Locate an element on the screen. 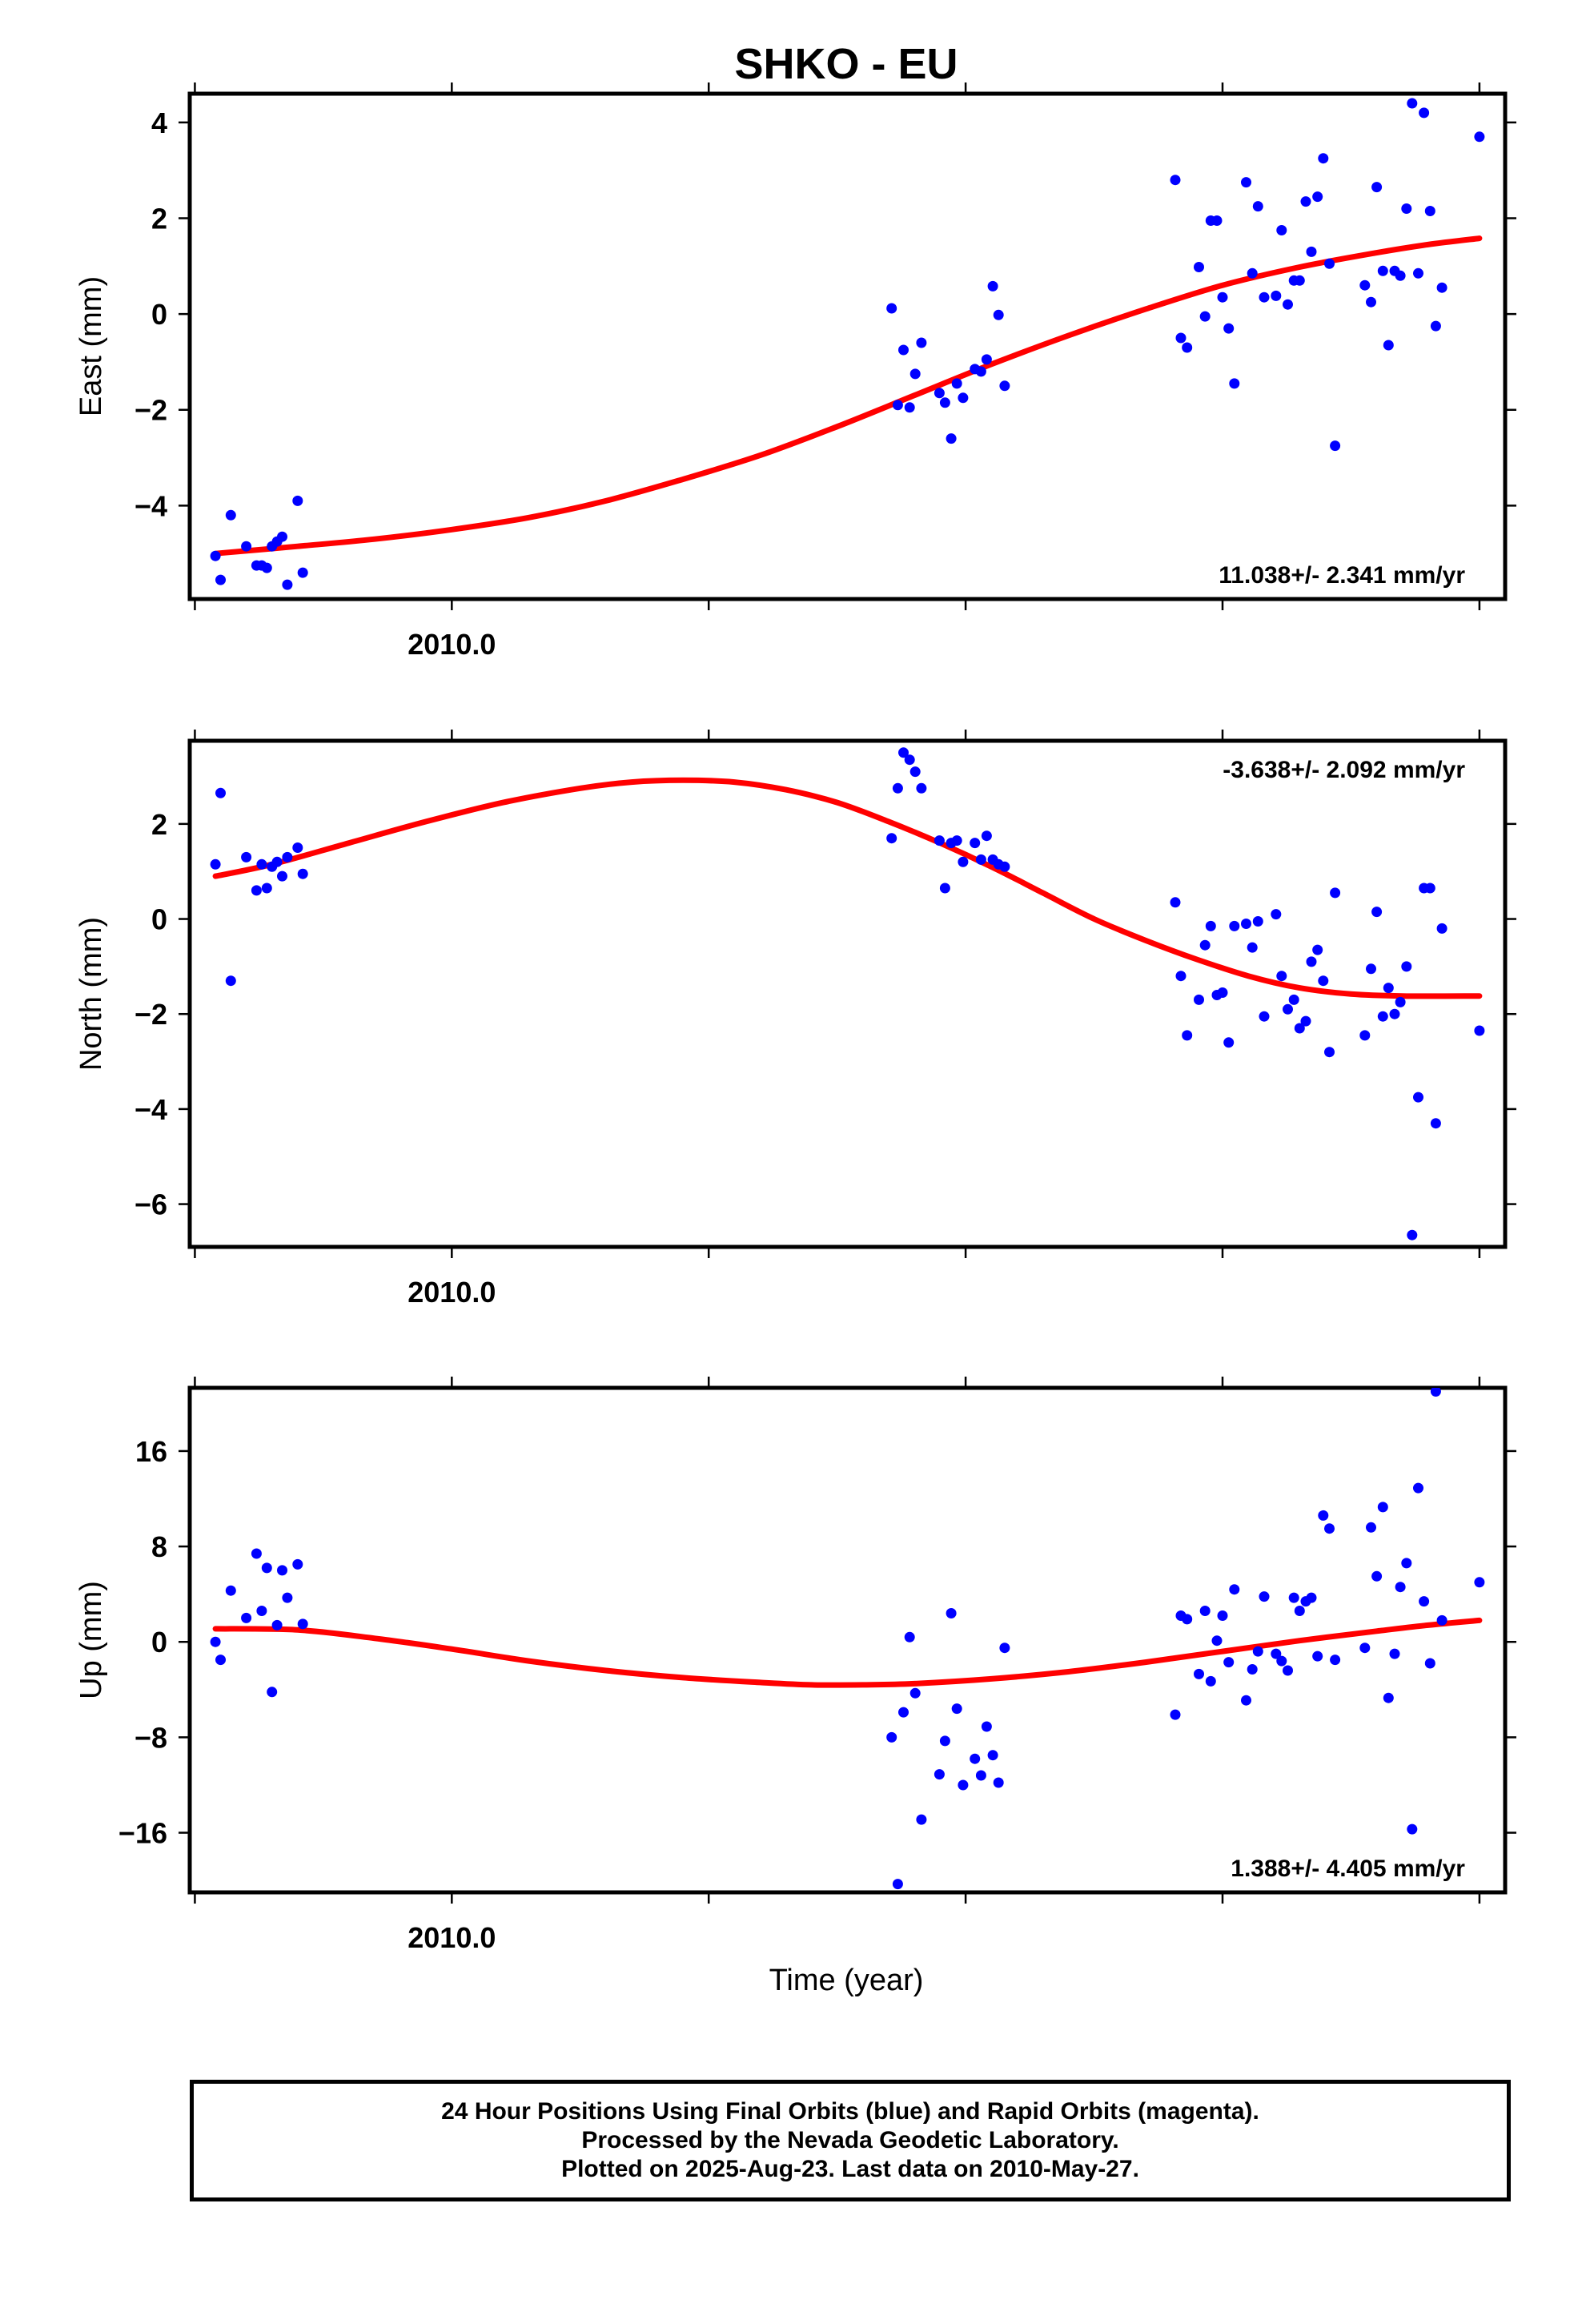  y-tick-label: 2 is located at coordinates (159, 825).